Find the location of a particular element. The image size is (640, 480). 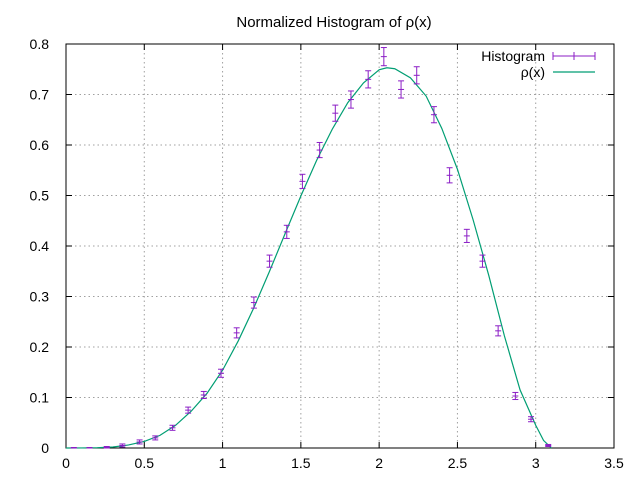

y-tick-label: 0.7 is located at coordinates (40, 95).